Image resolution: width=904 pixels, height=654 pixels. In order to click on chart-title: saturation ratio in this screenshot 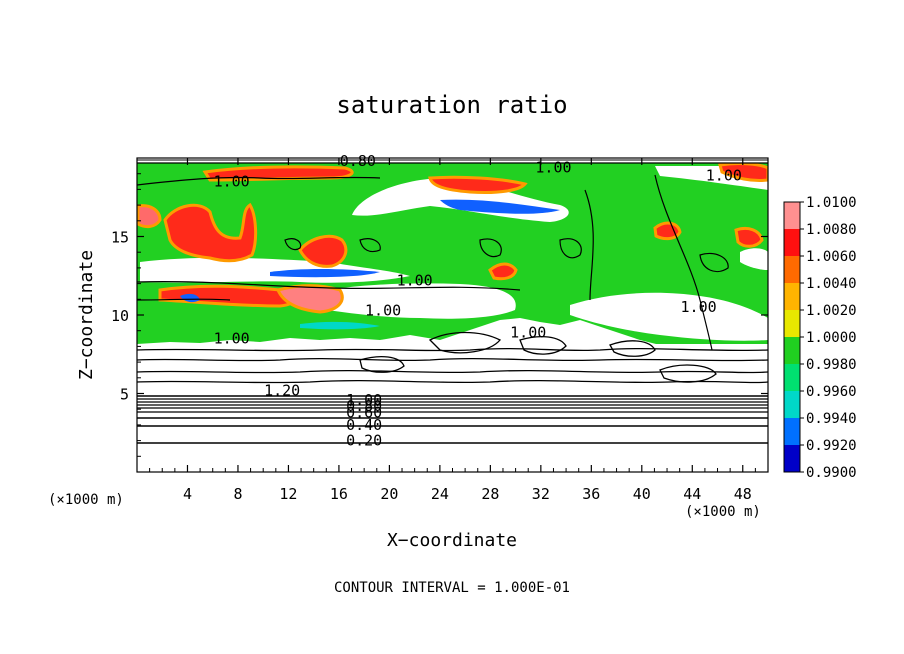, I will do `click(451, 105)`.